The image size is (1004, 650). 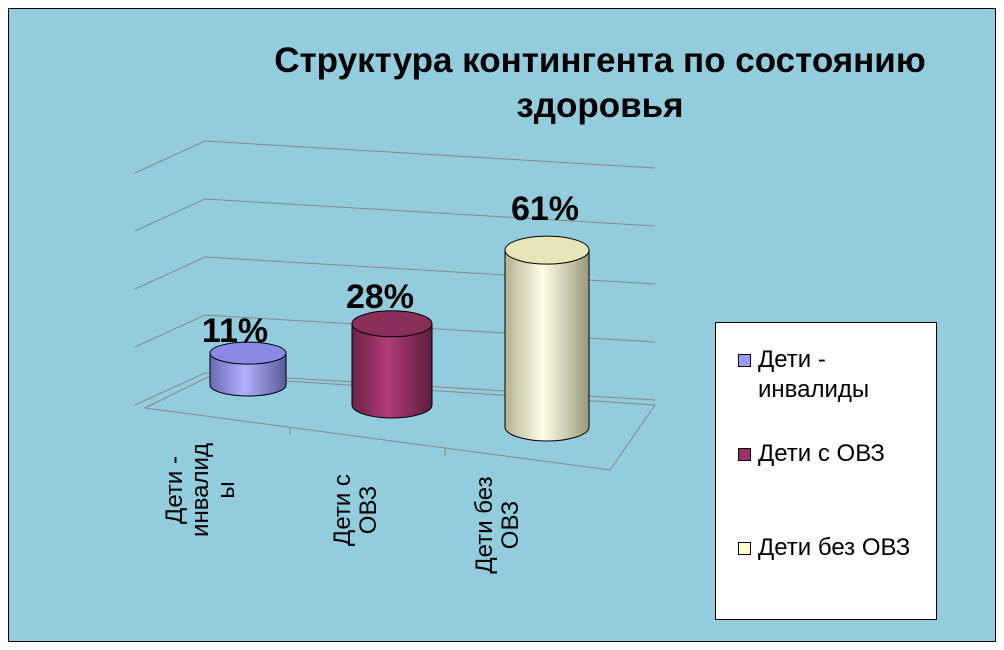 What do you see at coordinates (833, 486) in the screenshot?
I see `legend-item: Дети с ОВЗ` at bounding box center [833, 486].